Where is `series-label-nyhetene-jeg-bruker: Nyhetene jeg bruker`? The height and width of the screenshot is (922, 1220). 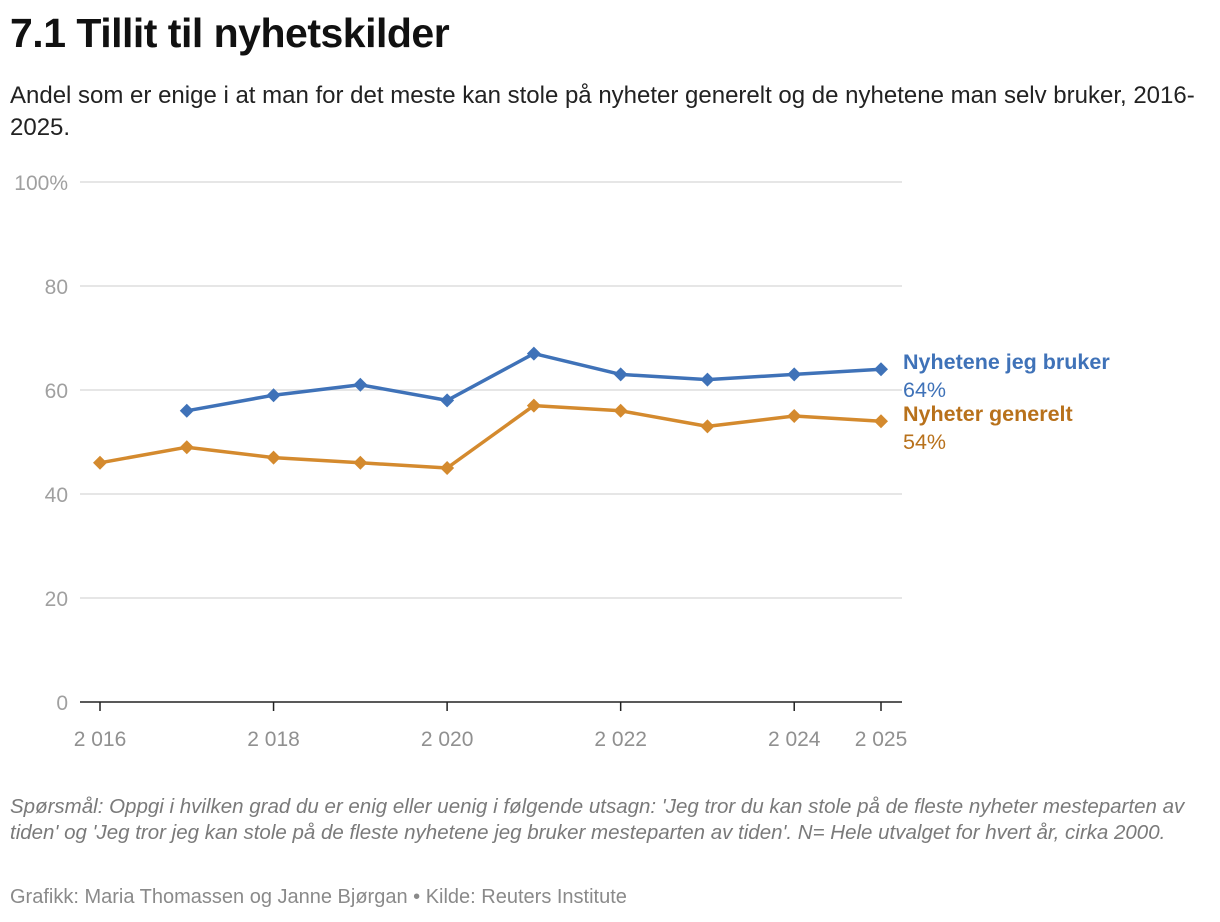 series-label-nyhetene-jeg-bruker: Nyhetene jeg bruker is located at coordinates (1006, 362).